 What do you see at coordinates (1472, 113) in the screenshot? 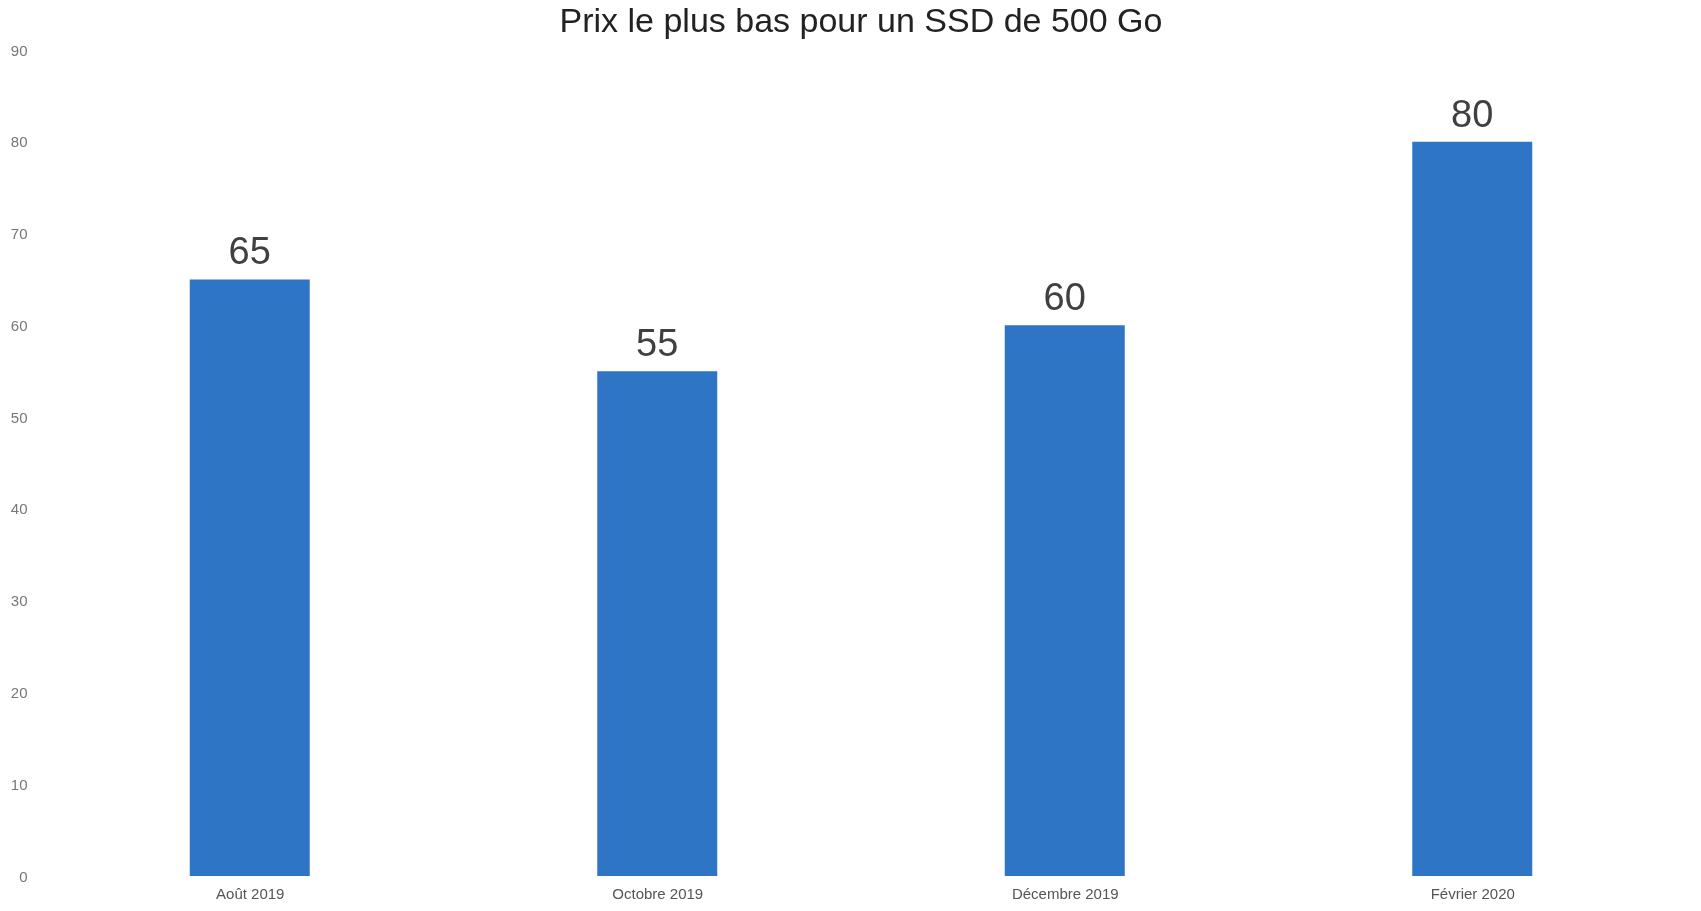
I see `data-label: 80` at bounding box center [1472, 113].